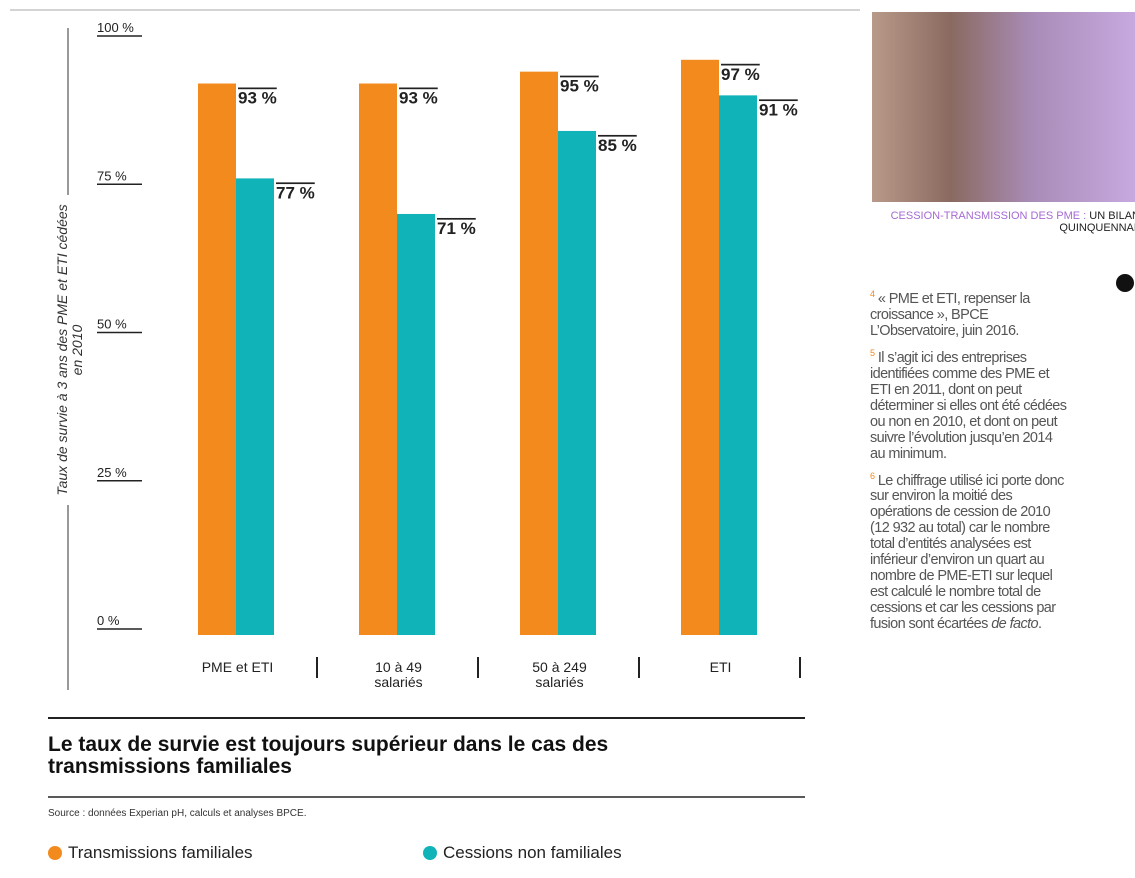 This screenshot has width=1135, height=878. Describe the element at coordinates (617, 145) in the screenshot. I see `data-label: 85 %` at that location.